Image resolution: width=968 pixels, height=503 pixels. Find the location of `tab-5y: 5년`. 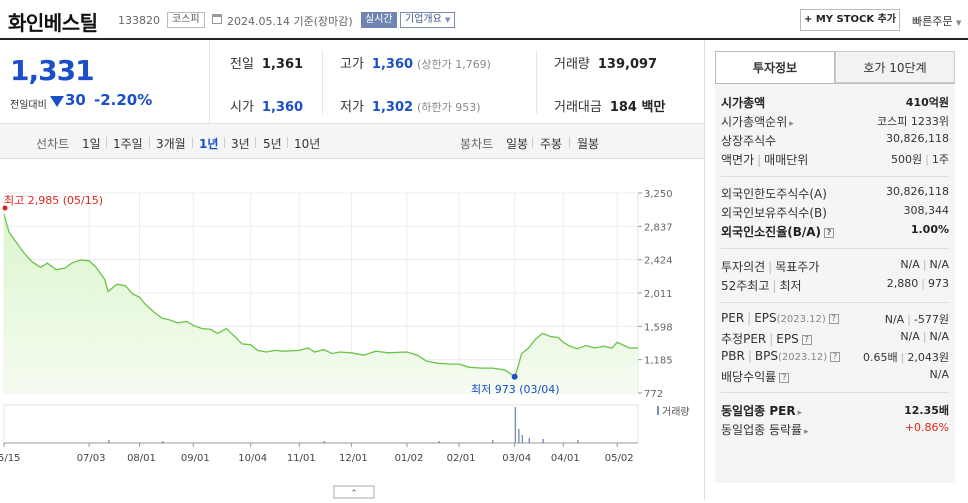

tab-5y: 5년 is located at coordinates (272, 144).